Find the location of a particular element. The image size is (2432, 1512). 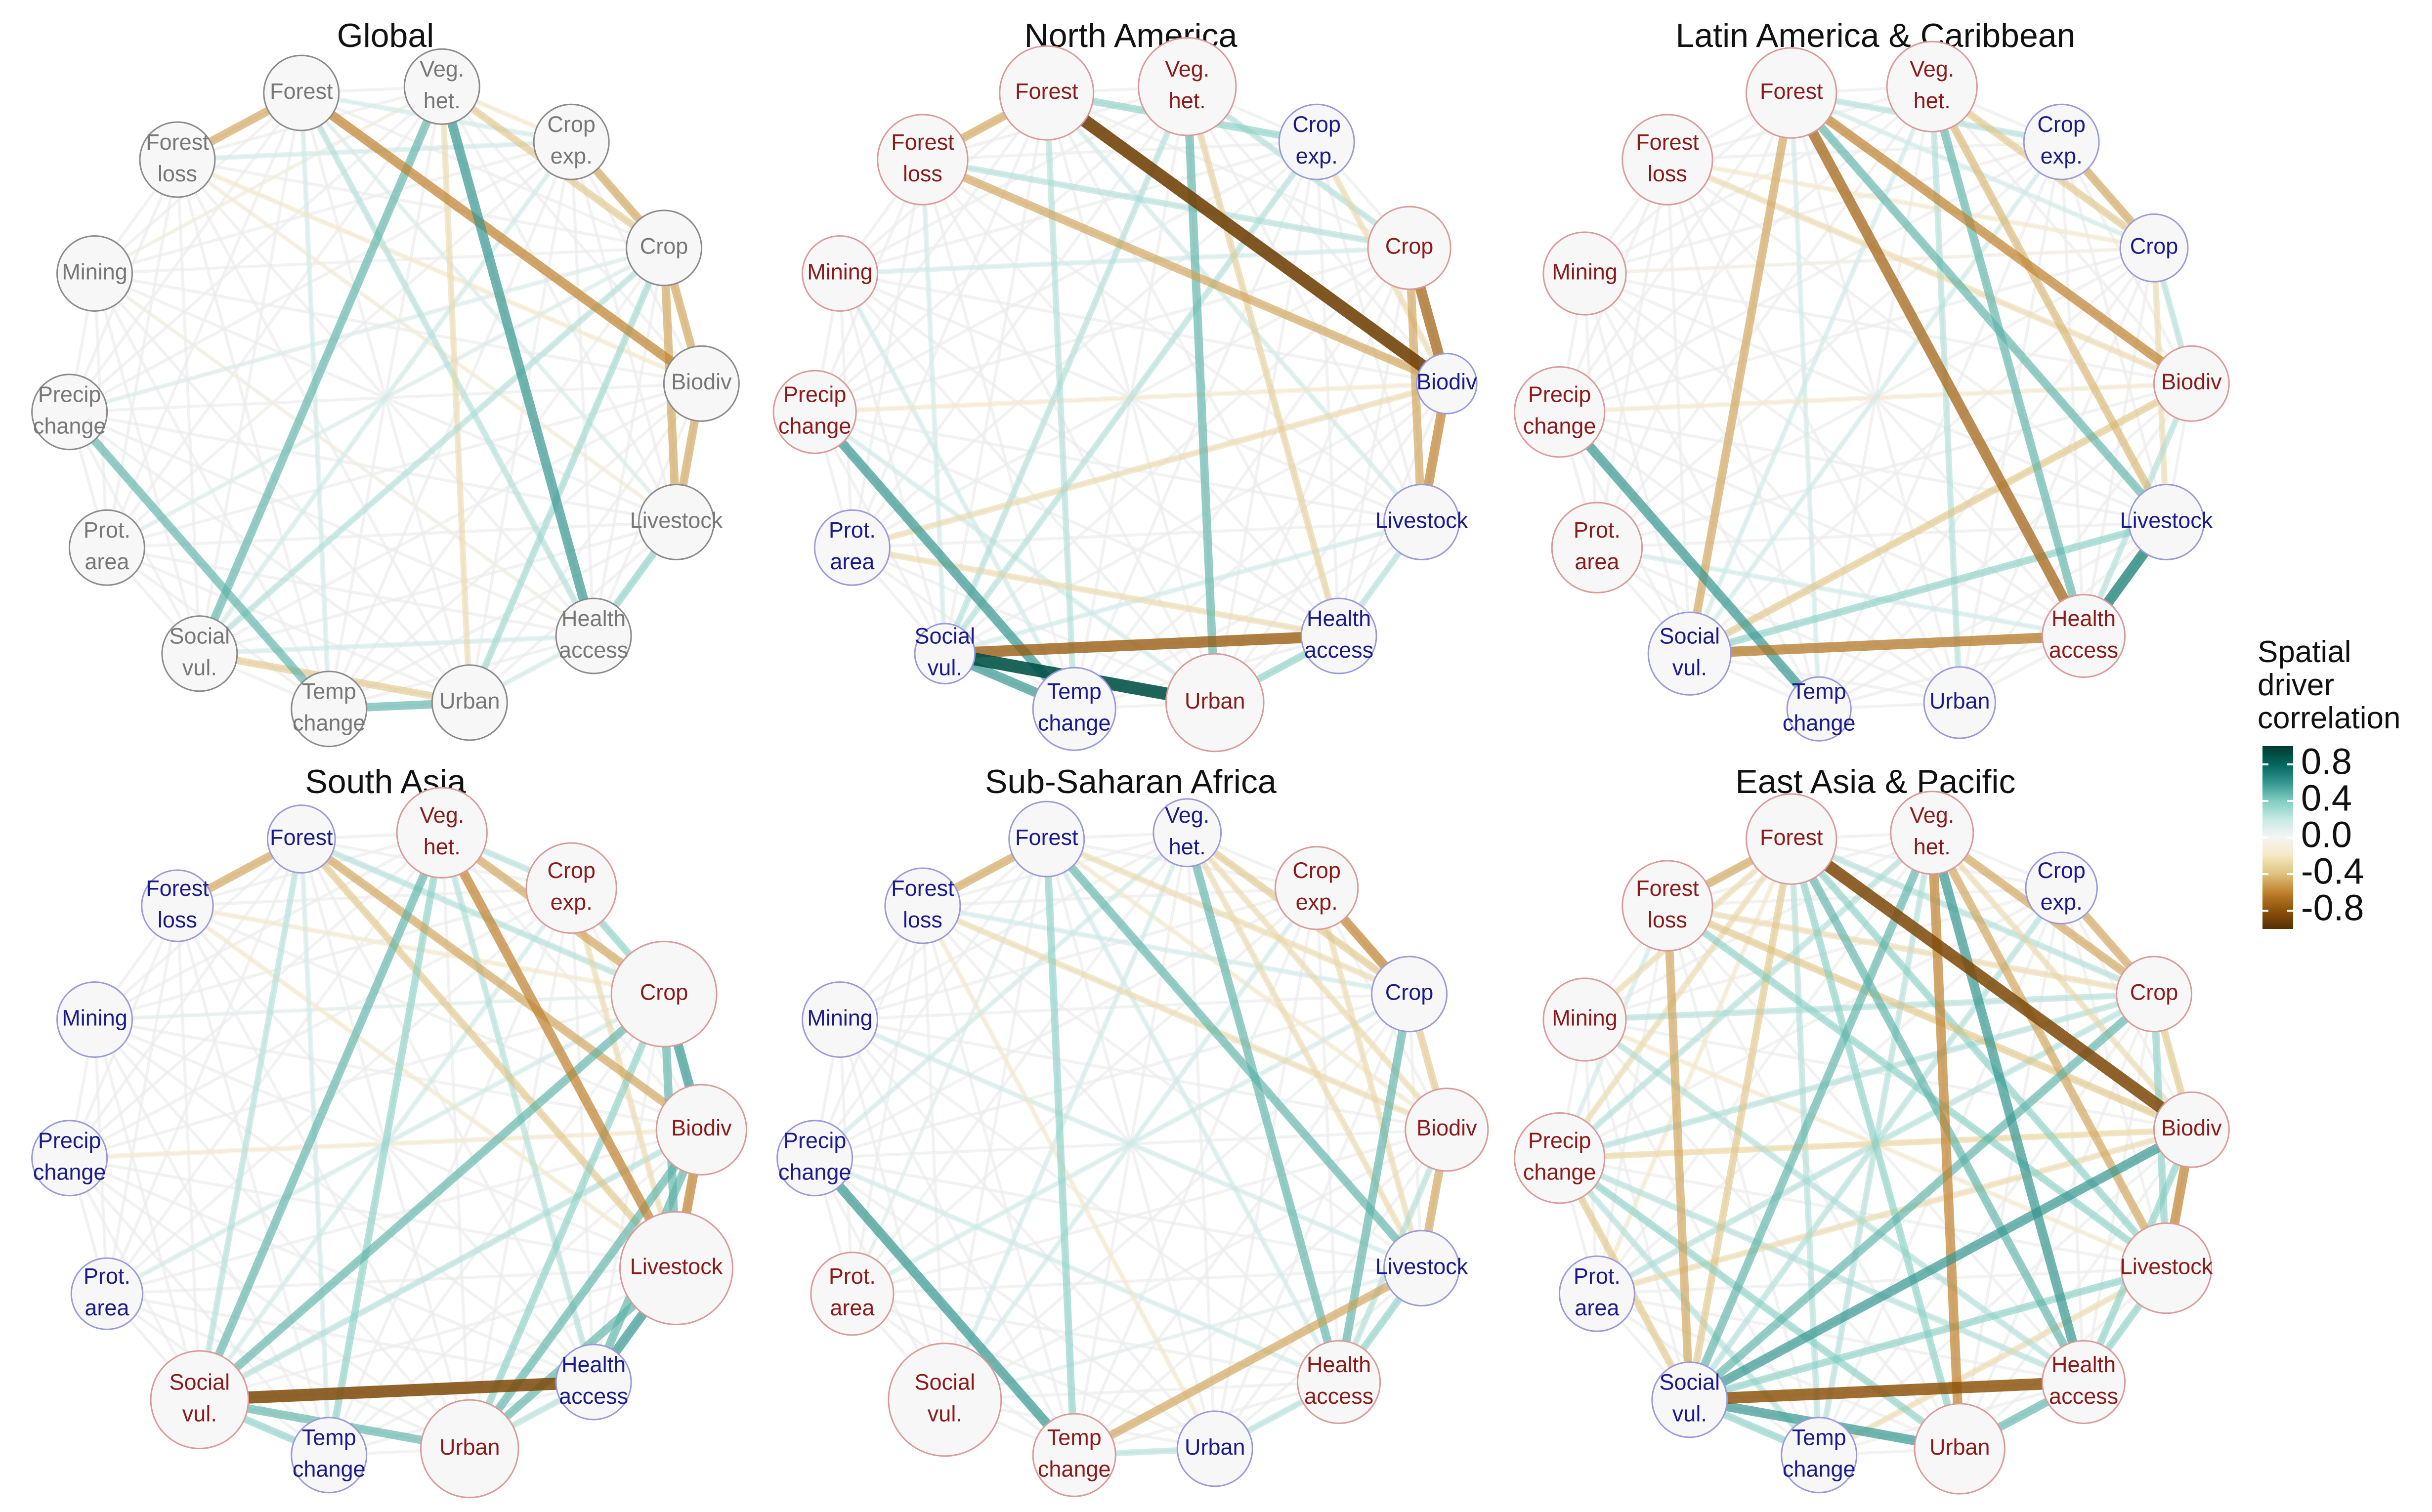

edge-crop-health-access is located at coordinates (1373, 1188).